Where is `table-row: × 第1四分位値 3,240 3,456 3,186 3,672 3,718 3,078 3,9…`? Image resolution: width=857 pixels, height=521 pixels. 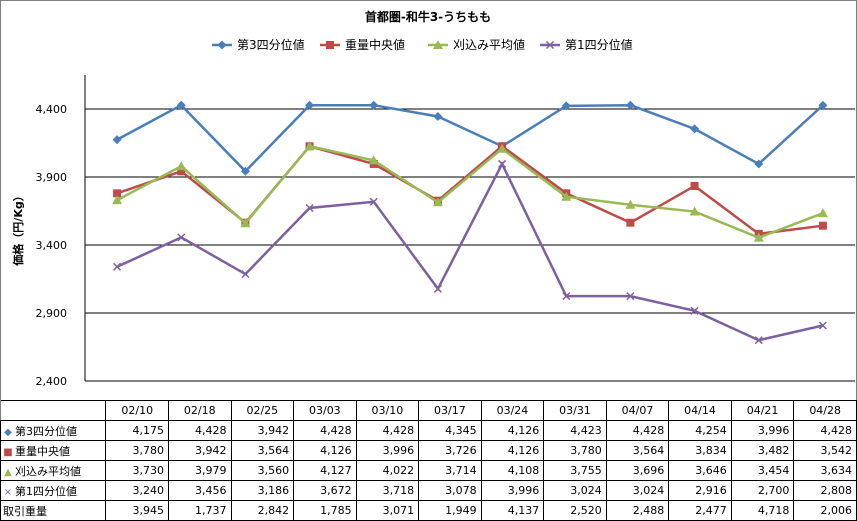 table-row: × 第1四分位値 3,240 3,456 3,186 3,672 3,718 3,078 3,9… is located at coordinates (428, 490).